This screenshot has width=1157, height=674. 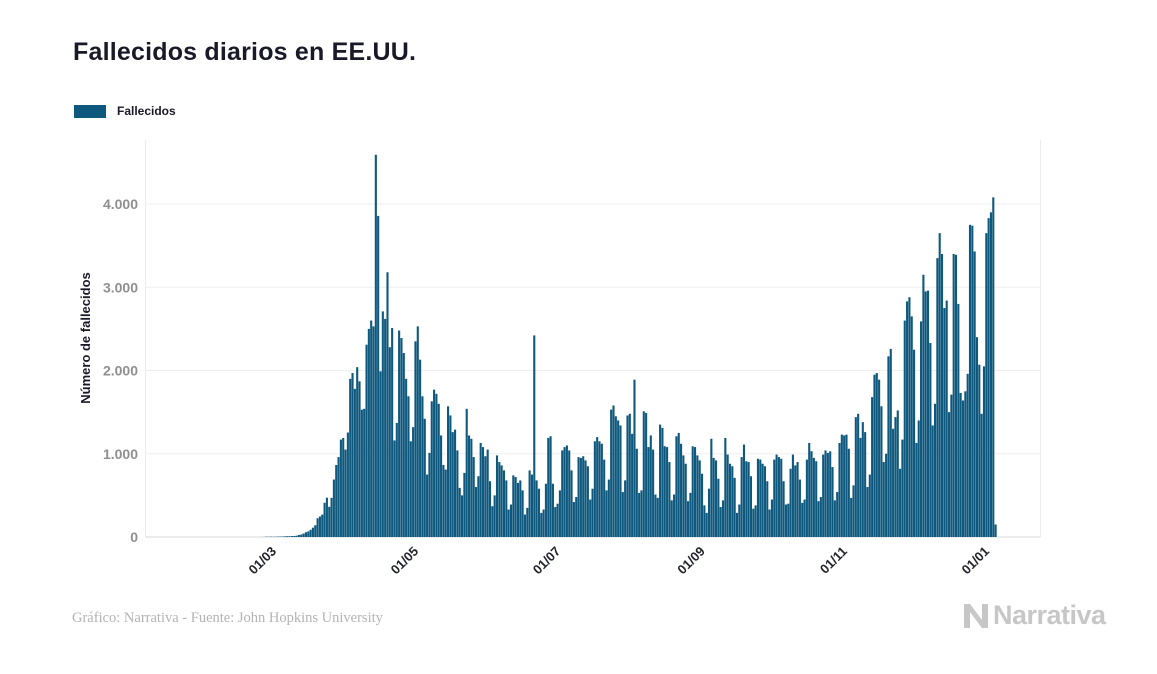 I want to click on narrativa-logo: Narrativa, so click(x=1034, y=615).